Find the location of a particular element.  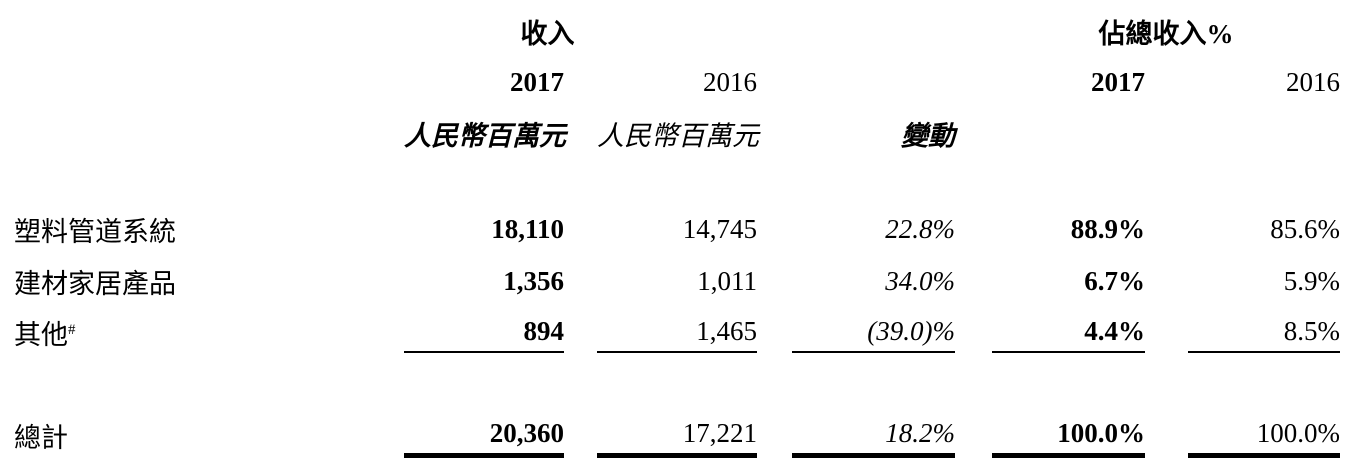

total-pct-2017-cell: 100.0% is located at coordinates (1068, 436).